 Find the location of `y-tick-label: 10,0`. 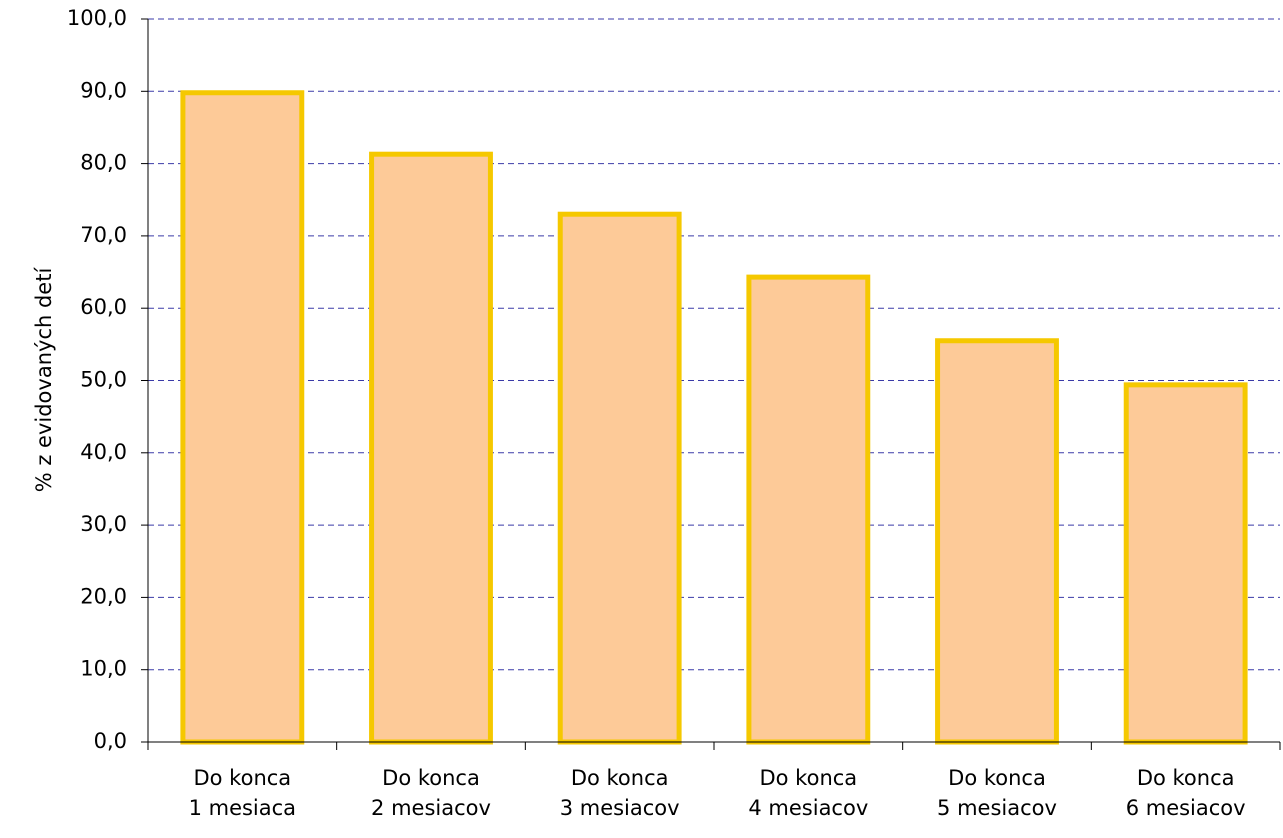

y-tick-label: 10,0 is located at coordinates (103, 669).